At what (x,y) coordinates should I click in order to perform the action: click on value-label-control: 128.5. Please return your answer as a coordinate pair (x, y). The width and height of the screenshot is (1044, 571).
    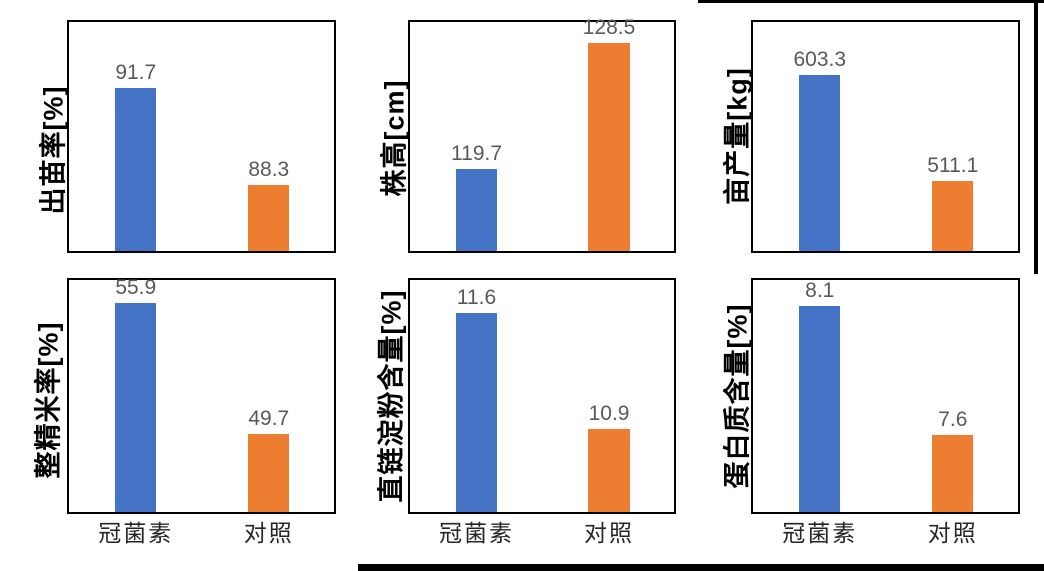
    Looking at the image, I should click on (609, 28).